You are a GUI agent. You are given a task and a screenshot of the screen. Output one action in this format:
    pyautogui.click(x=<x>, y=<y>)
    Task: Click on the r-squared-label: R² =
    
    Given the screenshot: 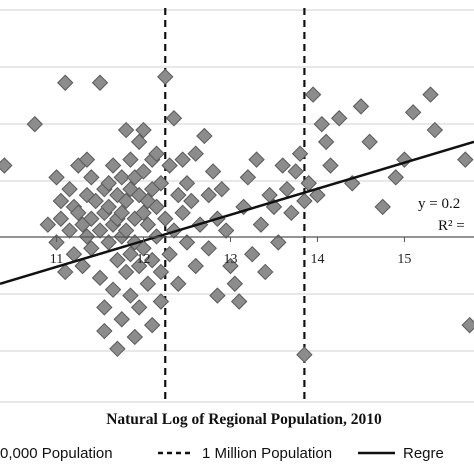 What is the action you would take?
    pyautogui.click(x=451, y=226)
    